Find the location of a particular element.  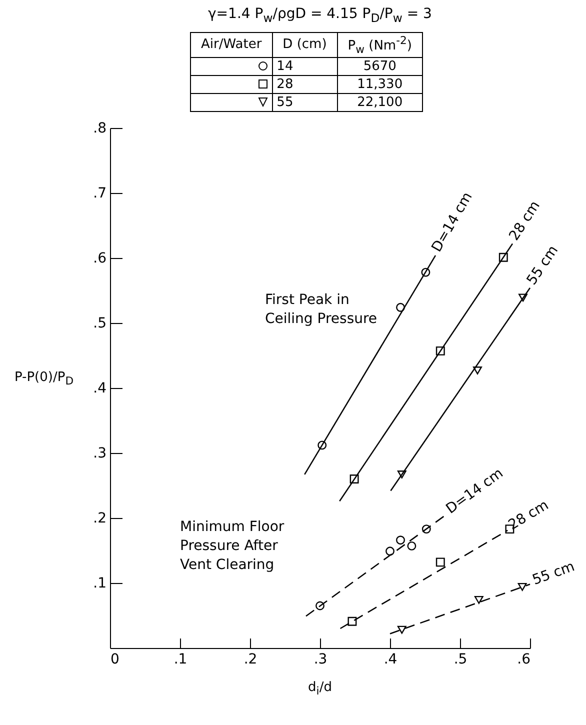

y-tick-label: .3 is located at coordinates (99, 454).